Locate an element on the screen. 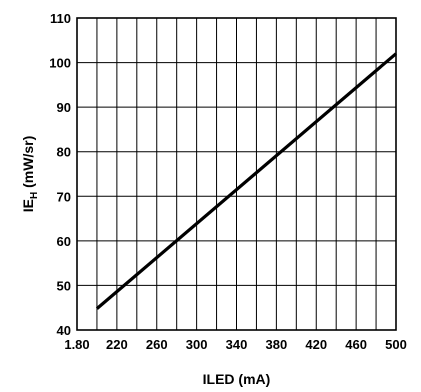 The image size is (421, 392). x-tick-label: 220 is located at coordinates (117, 344).